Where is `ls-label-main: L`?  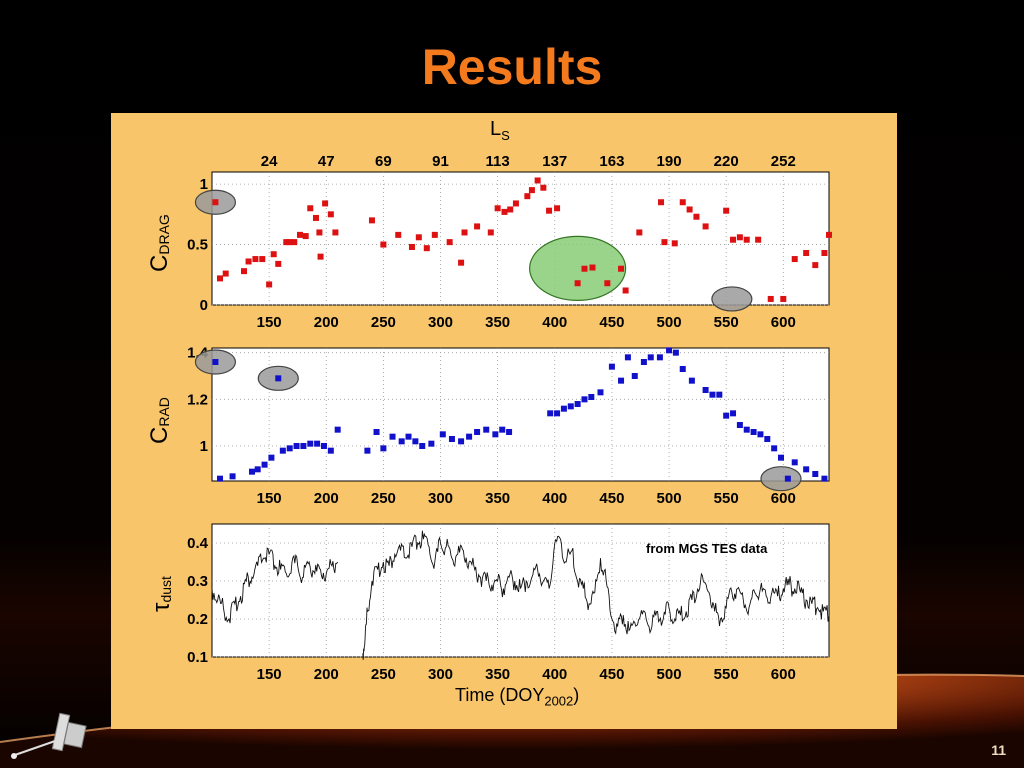
ls-label-main: L is located at coordinates (496, 129).